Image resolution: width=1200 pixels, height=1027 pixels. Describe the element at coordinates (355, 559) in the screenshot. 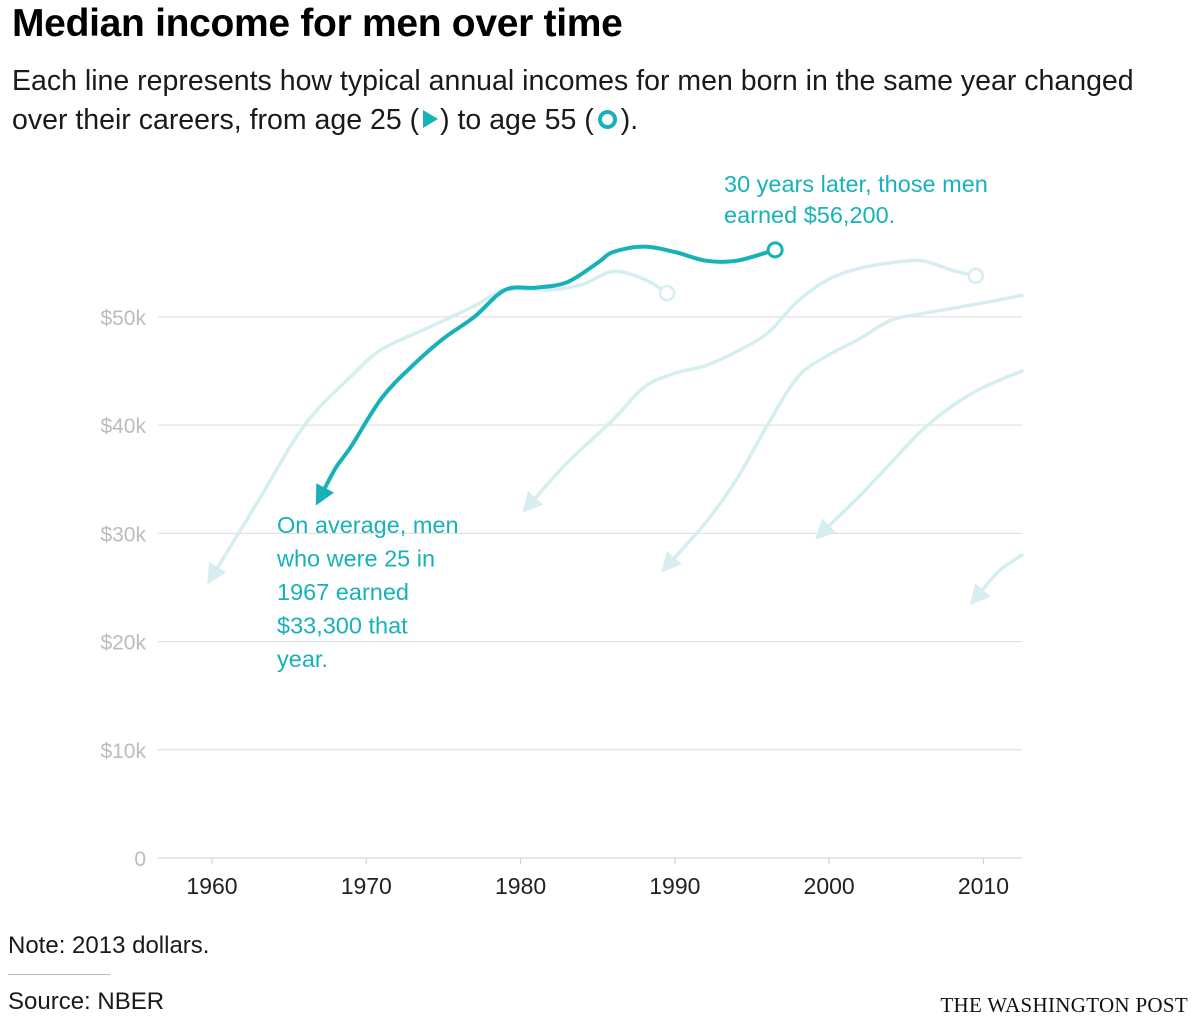

I see `start-annotation-line: who were 25 in` at that location.